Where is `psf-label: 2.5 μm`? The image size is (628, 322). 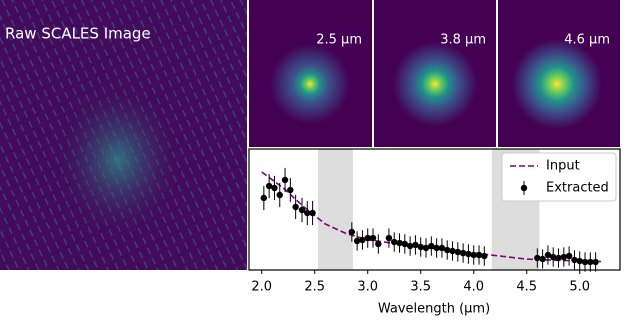
psf-label: 2.5 μm is located at coordinates (339, 40).